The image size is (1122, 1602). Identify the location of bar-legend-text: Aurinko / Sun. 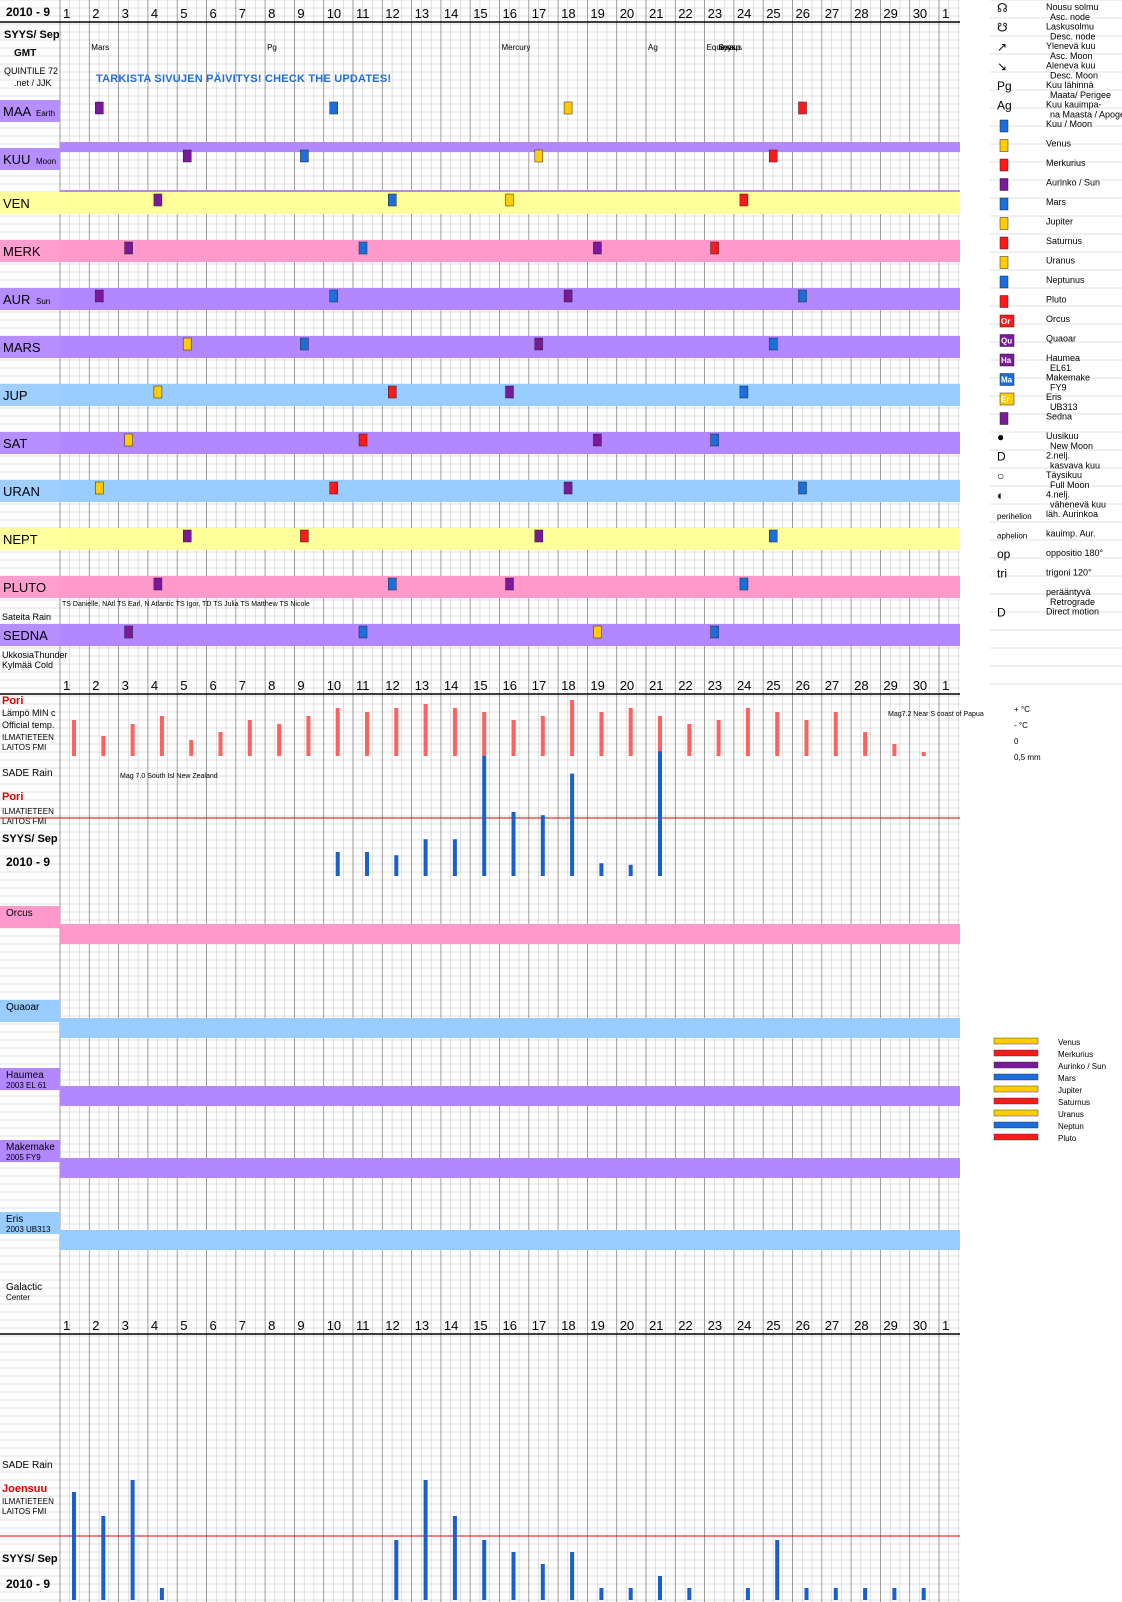
(1082, 1066).